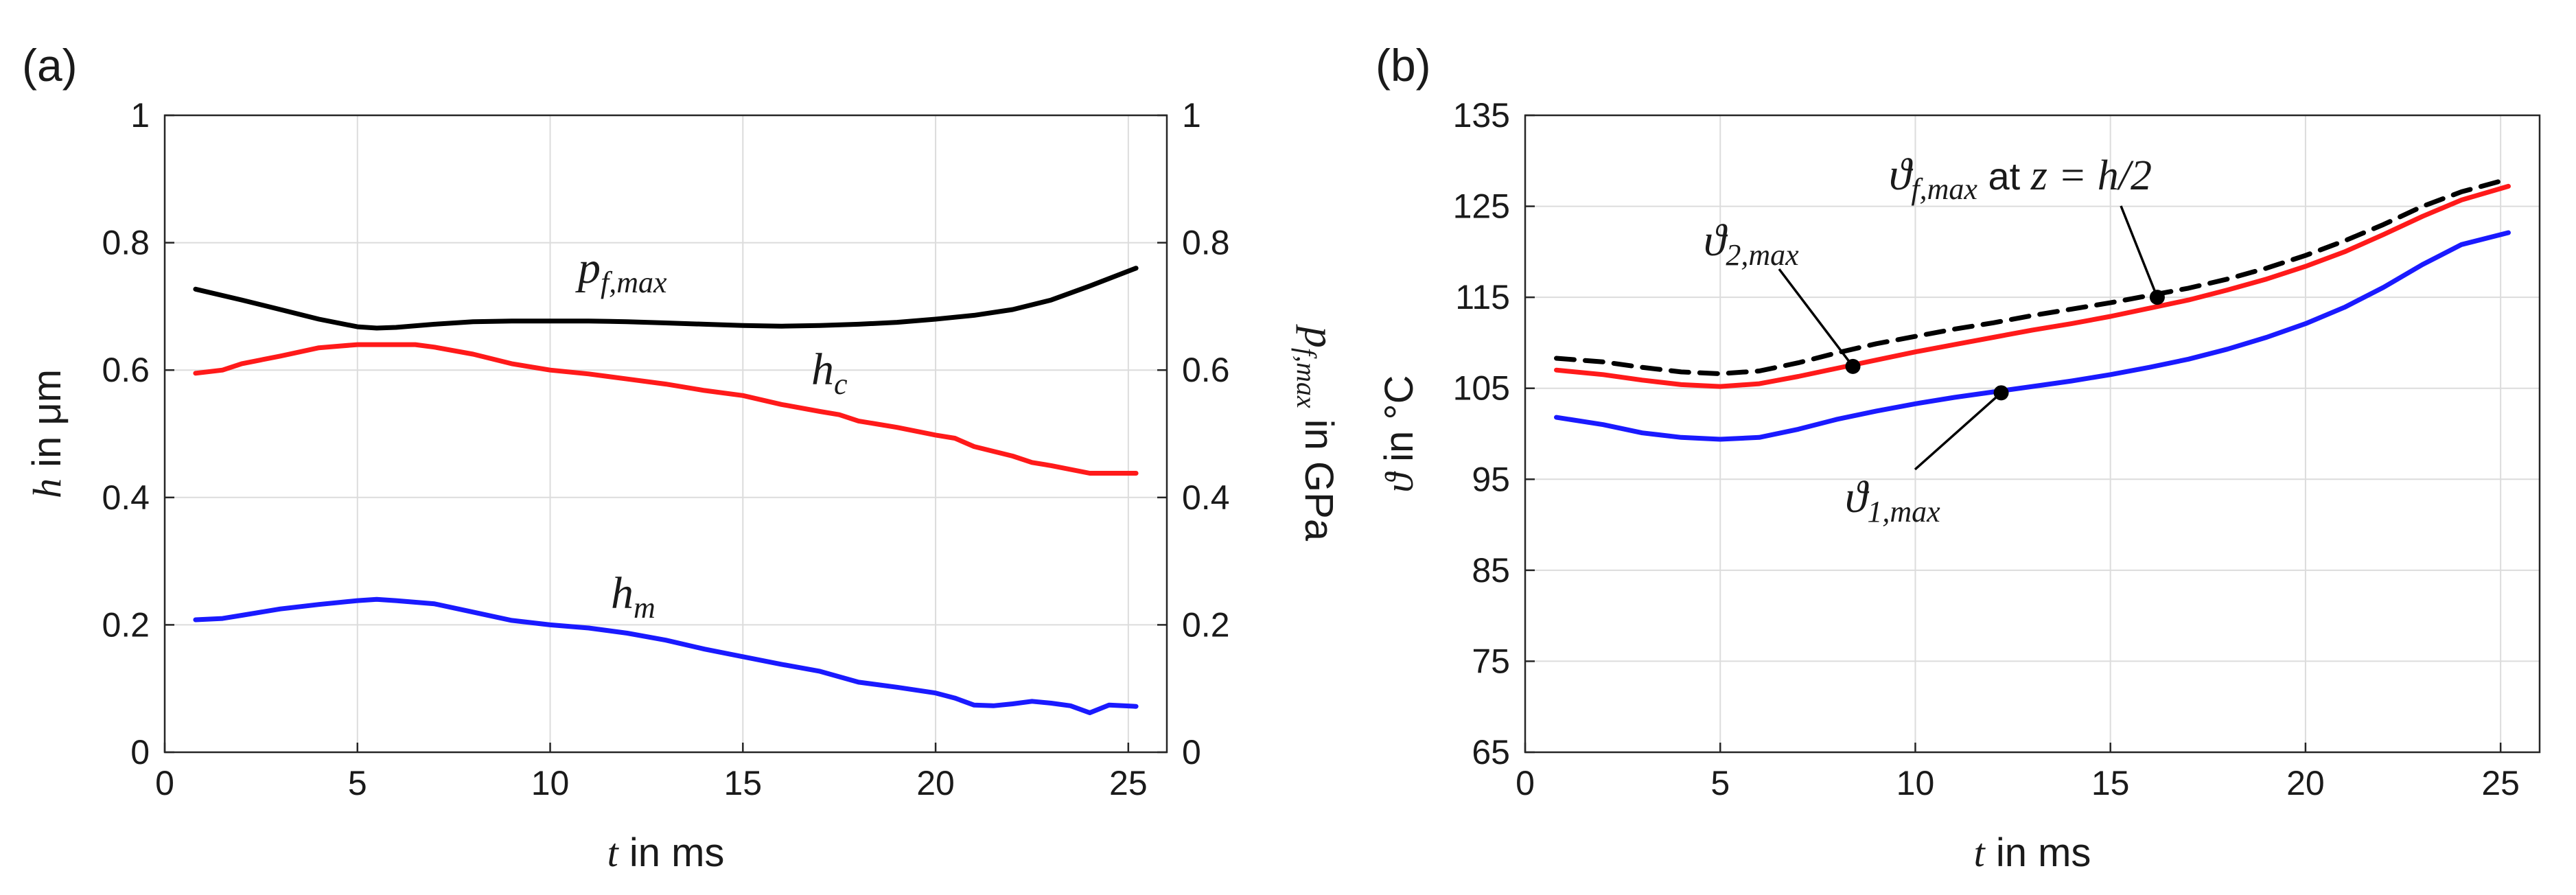 The height and width of the screenshot is (895, 2576). What do you see at coordinates (126, 370) in the screenshot?
I see `y-tick-label: 0.6` at bounding box center [126, 370].